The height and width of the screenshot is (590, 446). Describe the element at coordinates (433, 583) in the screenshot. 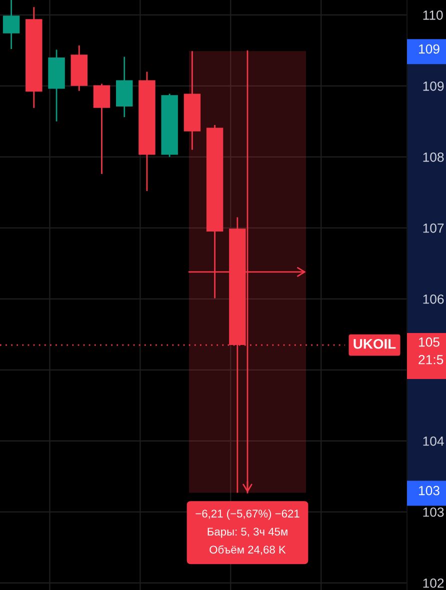

I see `y-tick-label: 102` at that location.